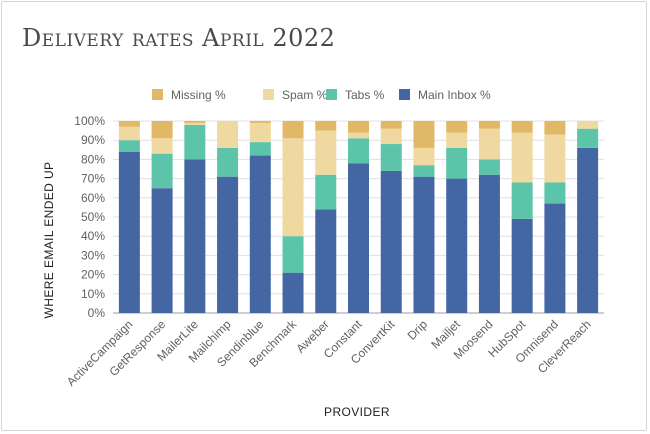  I want to click on x-axis-label: PROVIDER, so click(357, 412).